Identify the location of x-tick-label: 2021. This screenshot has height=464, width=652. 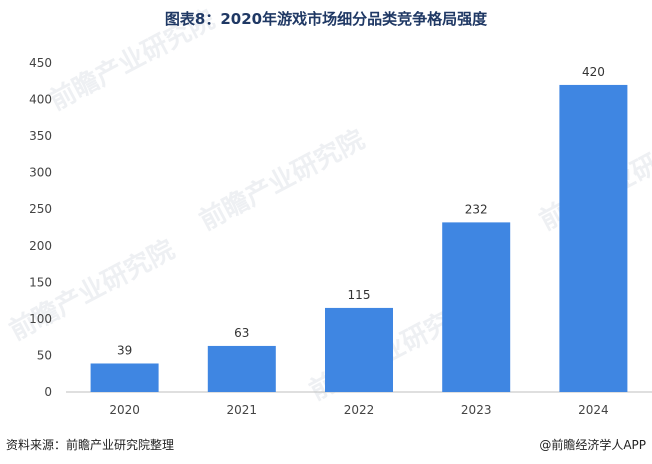
(242, 410).